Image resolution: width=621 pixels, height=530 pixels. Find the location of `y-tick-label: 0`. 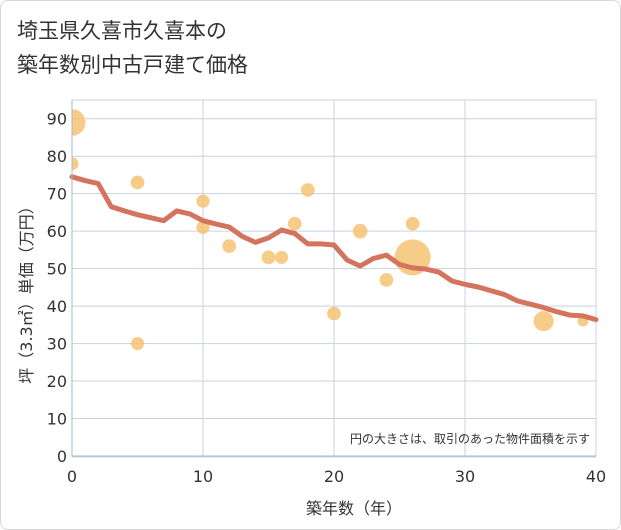

y-tick-label: 0 is located at coordinates (62, 456).